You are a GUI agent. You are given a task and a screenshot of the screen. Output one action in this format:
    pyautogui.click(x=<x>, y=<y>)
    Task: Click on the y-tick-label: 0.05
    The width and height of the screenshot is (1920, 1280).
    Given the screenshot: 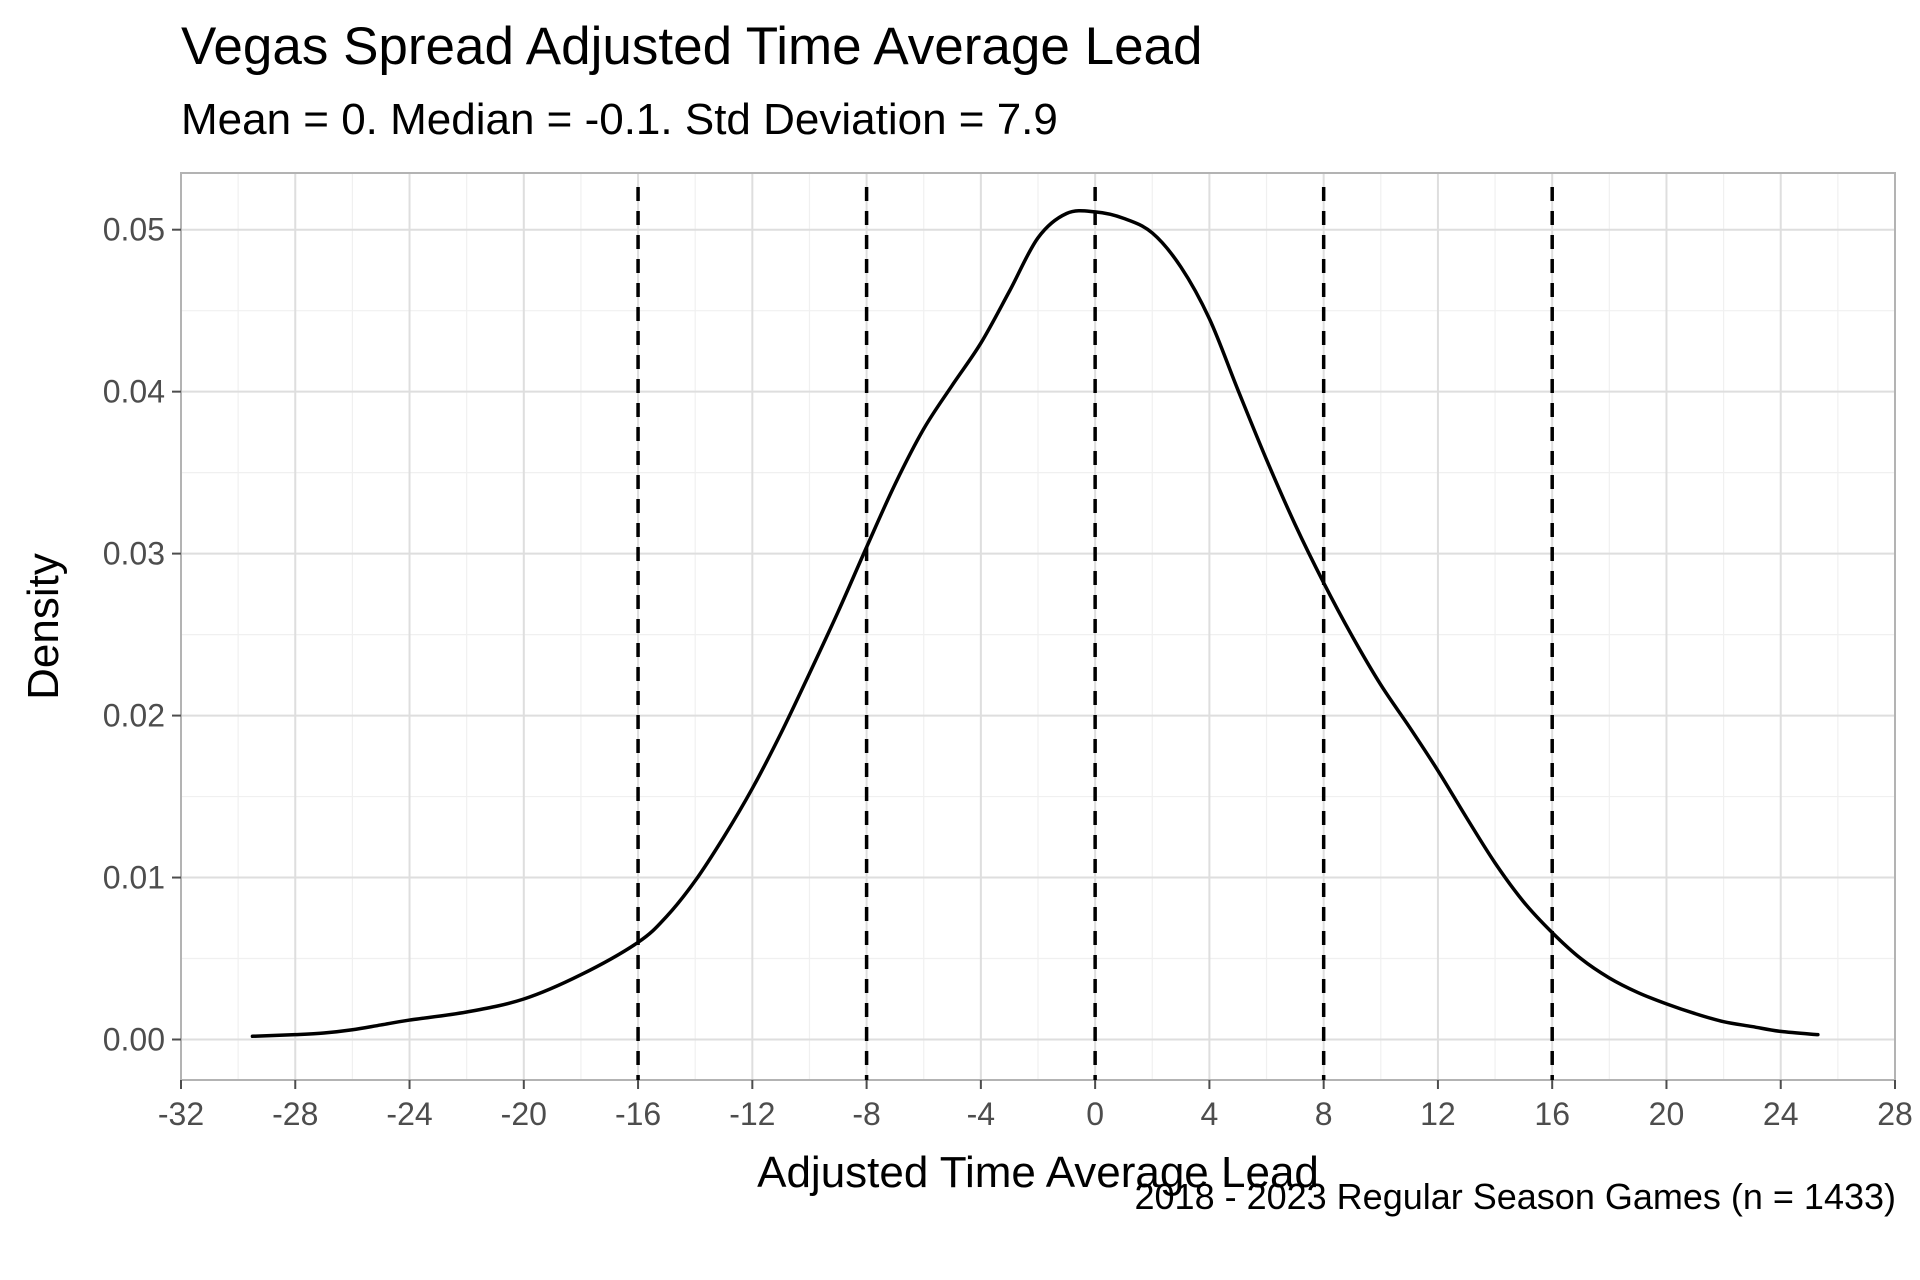 What is the action you would take?
    pyautogui.click(x=134, y=230)
    